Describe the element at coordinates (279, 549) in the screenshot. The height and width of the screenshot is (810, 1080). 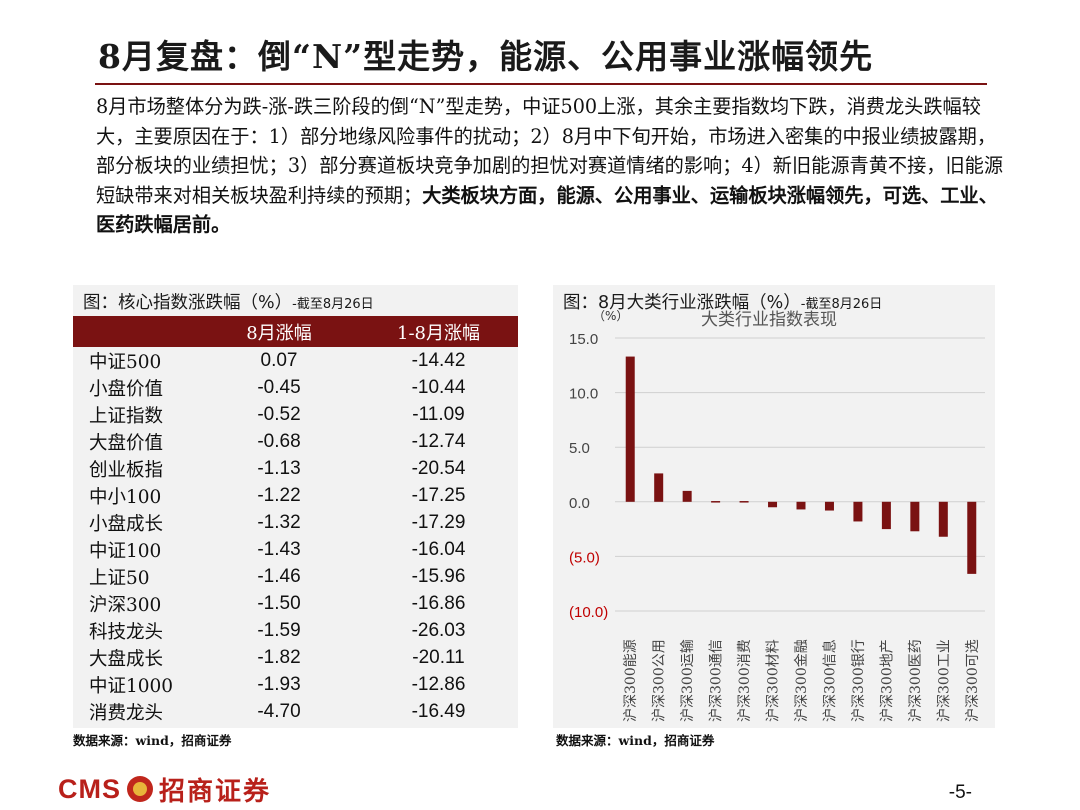
I see `cell-aug: -1.43` at that location.